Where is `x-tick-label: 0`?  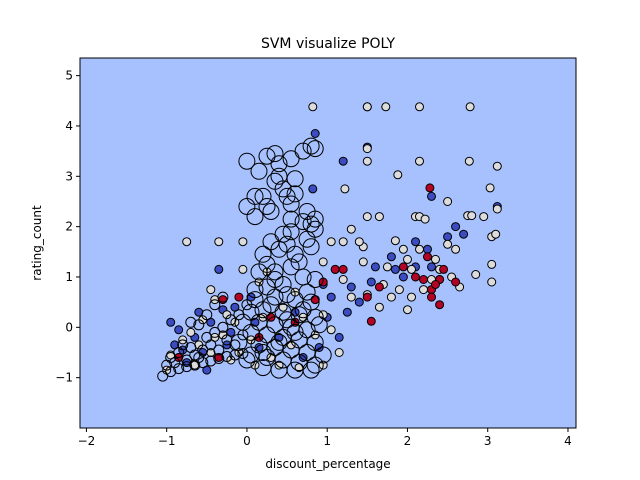
x-tick-label: 0 is located at coordinates (247, 441).